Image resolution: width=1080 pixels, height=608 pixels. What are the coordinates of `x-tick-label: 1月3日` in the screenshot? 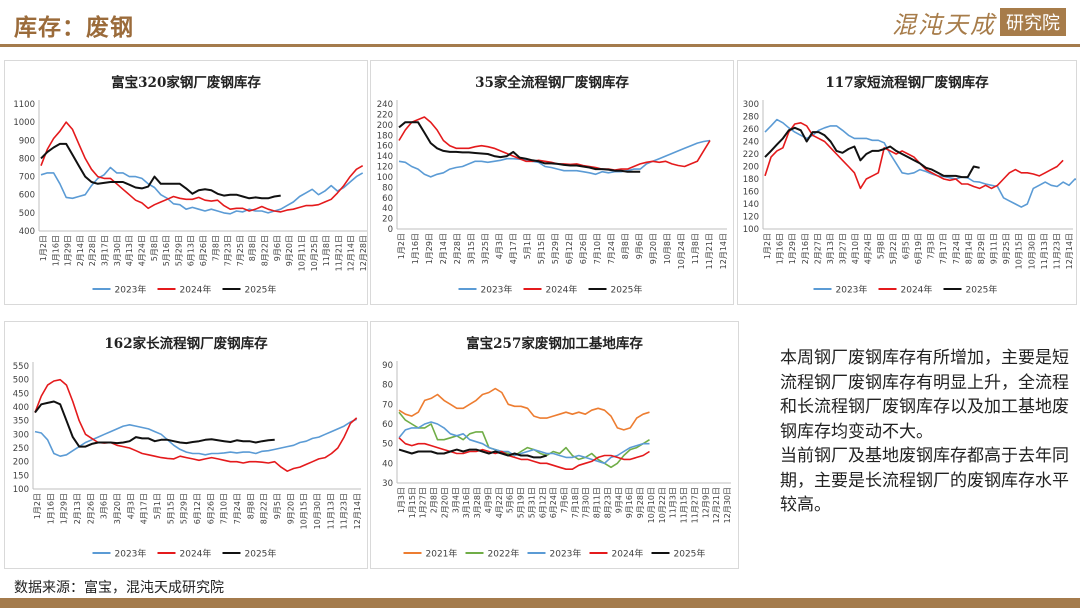 It's located at (401, 500).